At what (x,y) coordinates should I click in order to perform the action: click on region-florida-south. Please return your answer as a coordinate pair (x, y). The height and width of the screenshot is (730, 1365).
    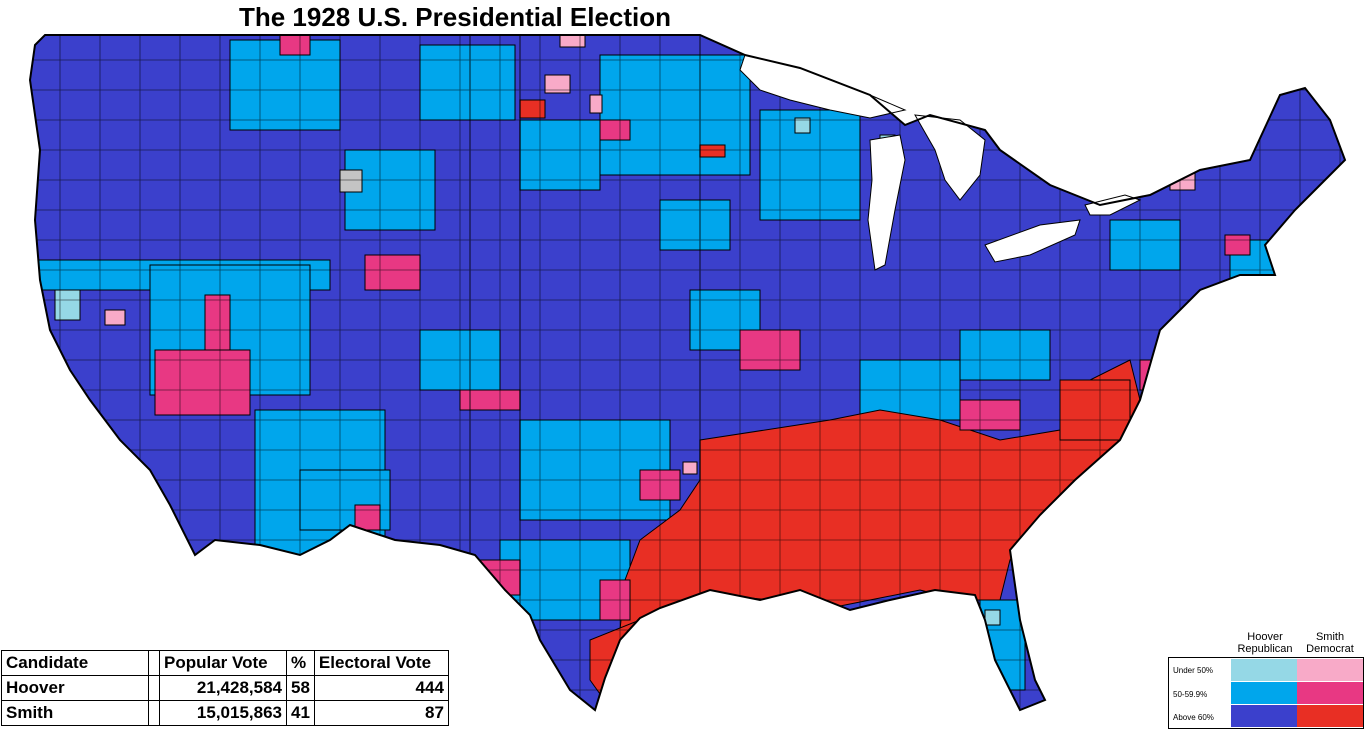
    Looking at the image, I should click on (992, 617).